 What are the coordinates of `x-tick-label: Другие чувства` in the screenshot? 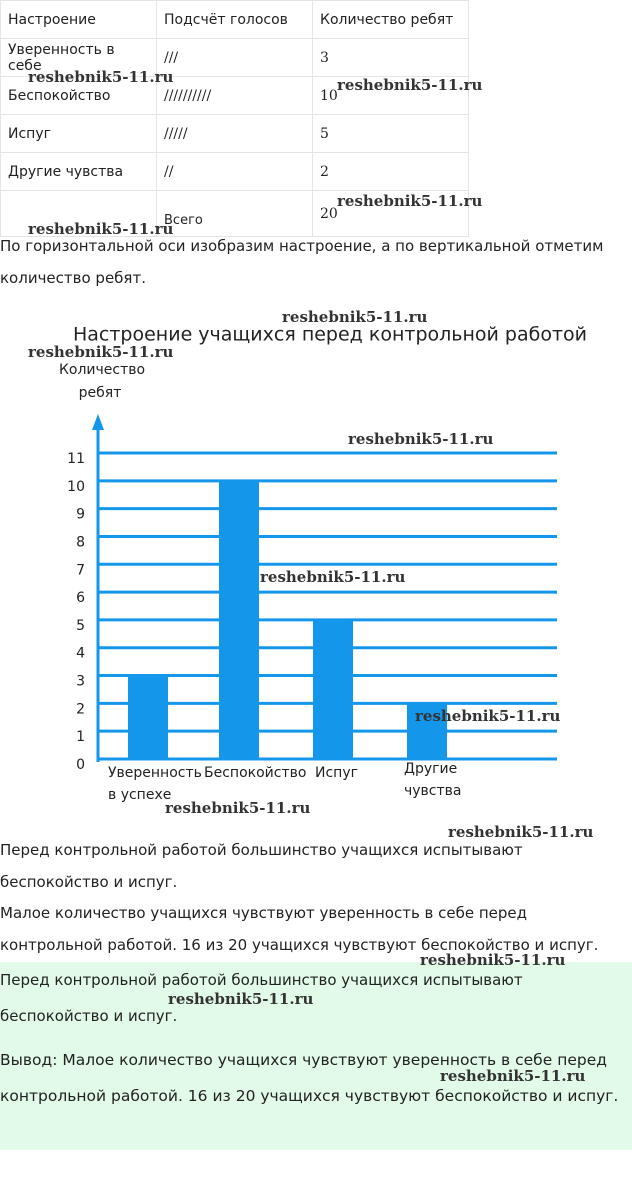 It's located at (433, 780).